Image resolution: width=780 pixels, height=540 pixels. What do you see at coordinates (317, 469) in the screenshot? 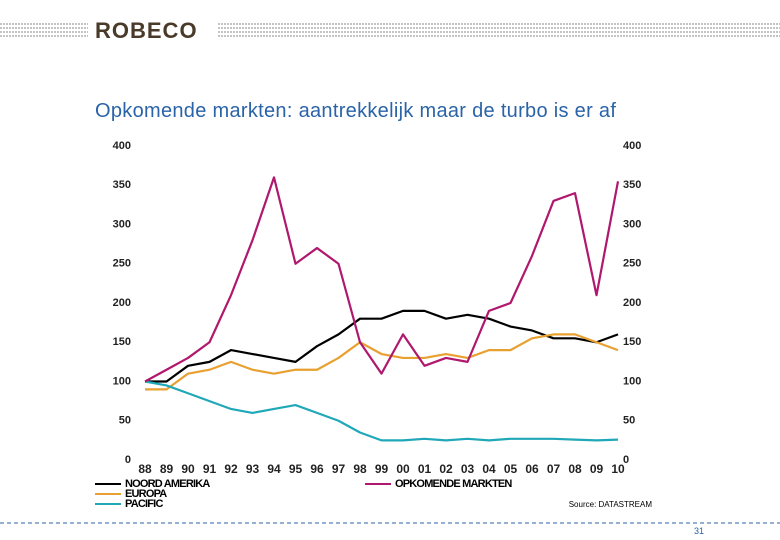
I see `x-tick-label: 96` at bounding box center [317, 469].